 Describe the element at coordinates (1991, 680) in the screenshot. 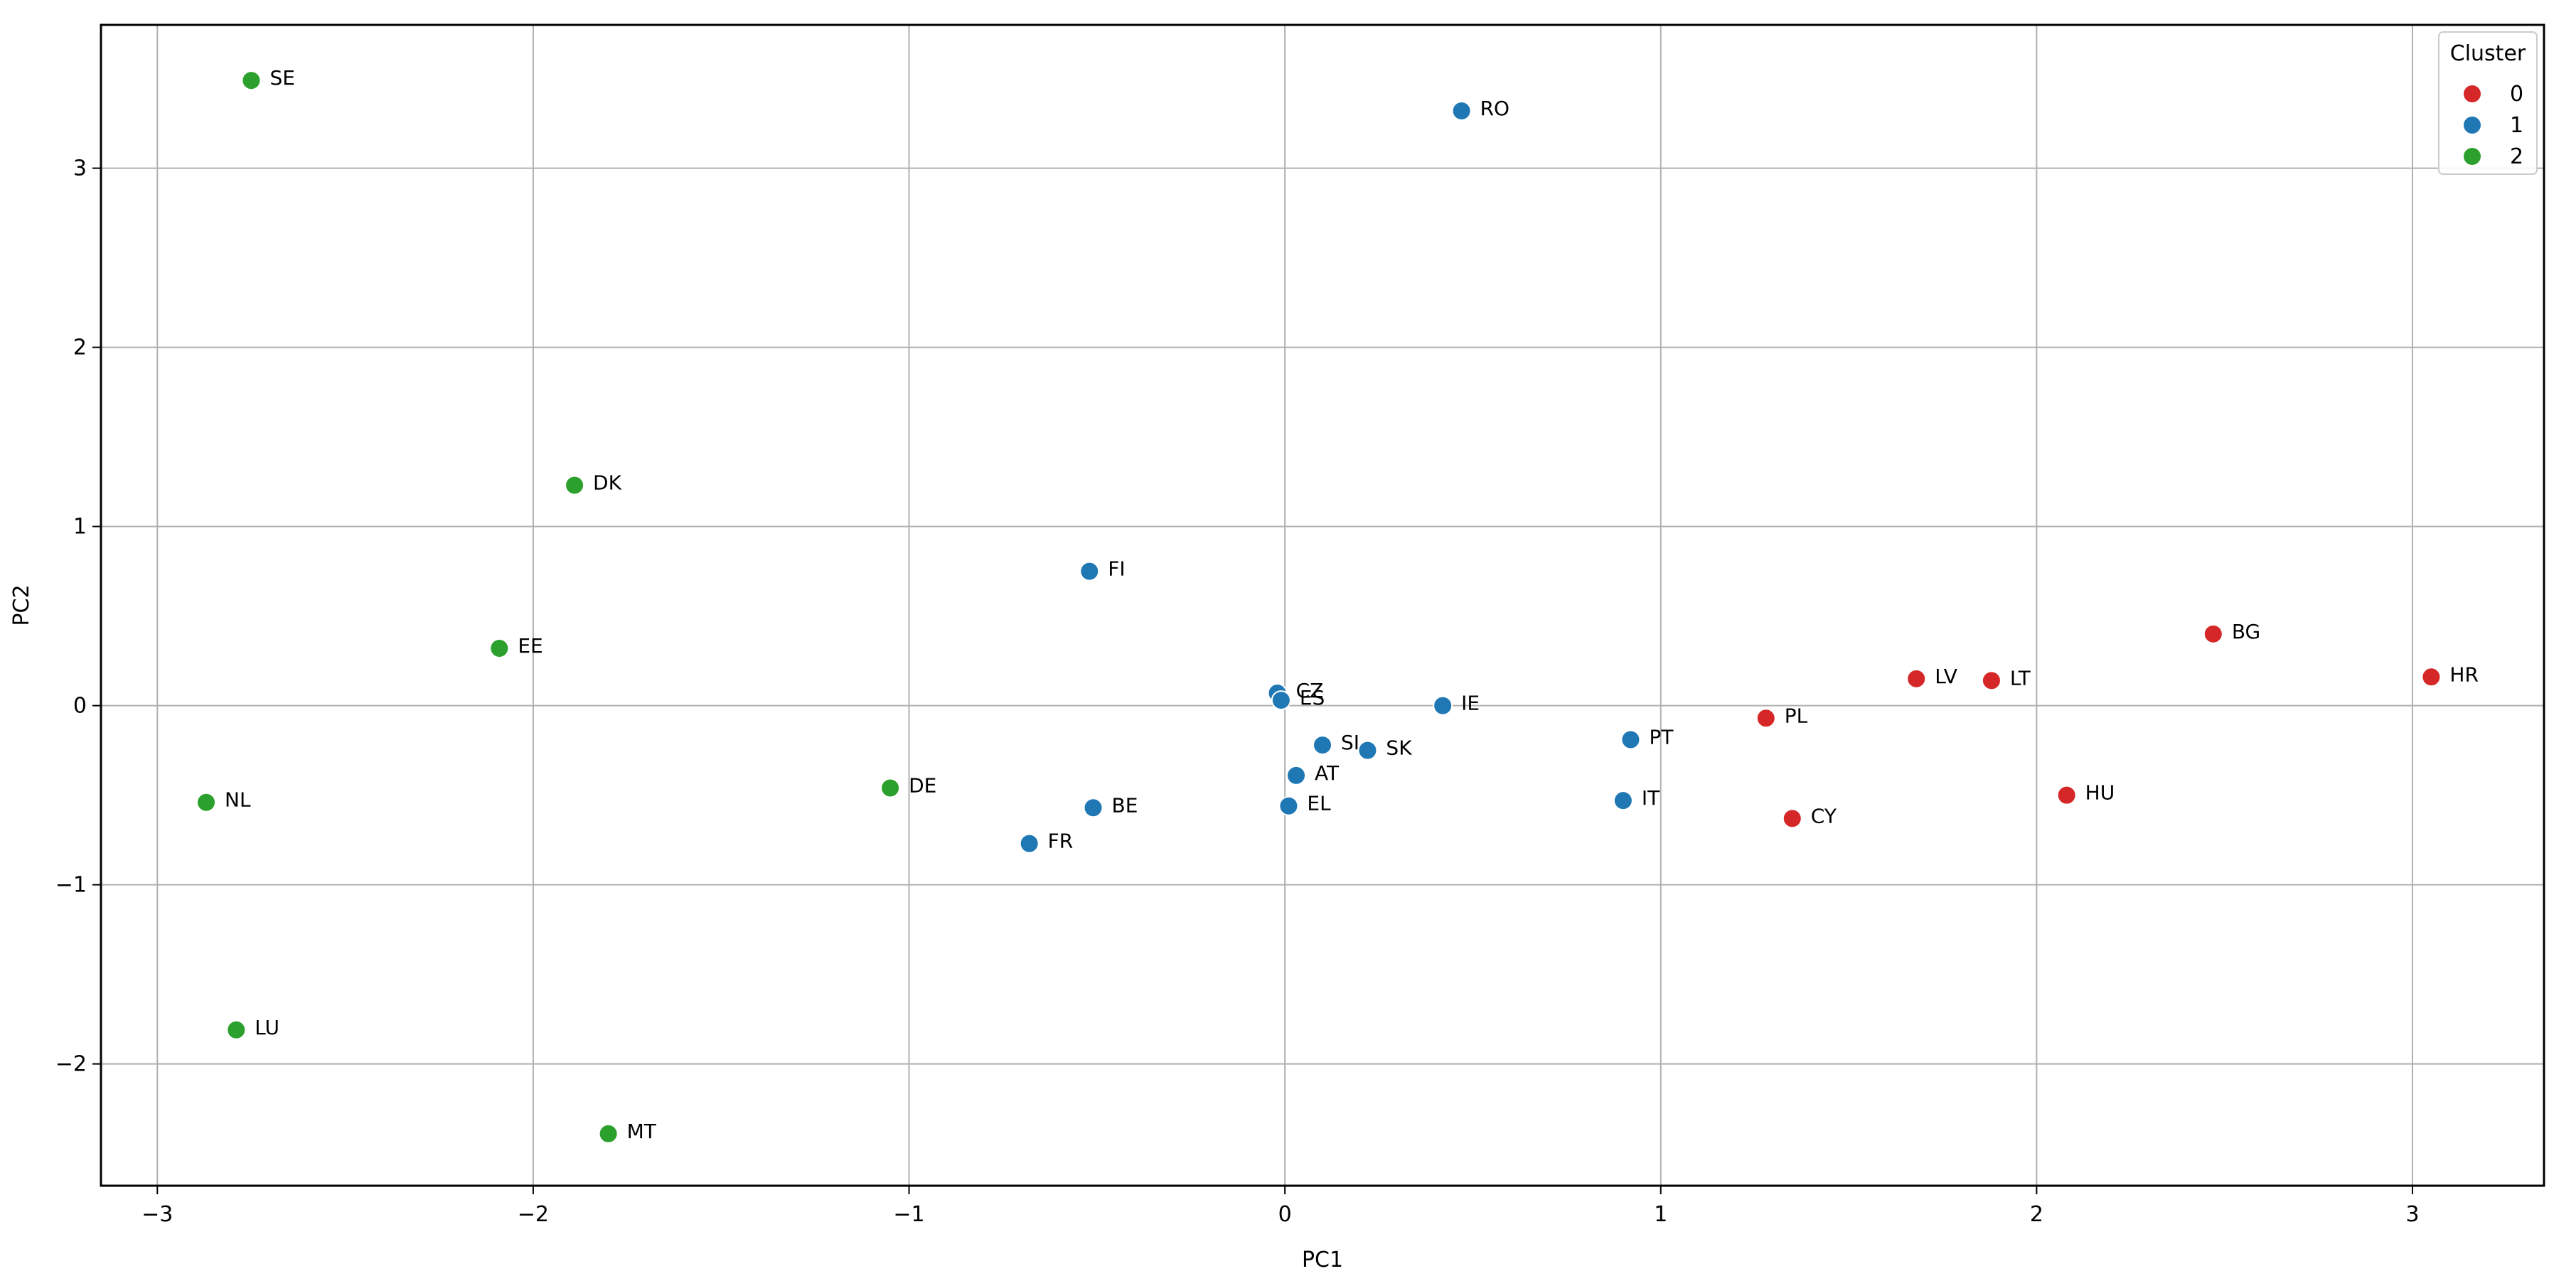

I see `data-point-lt` at that location.